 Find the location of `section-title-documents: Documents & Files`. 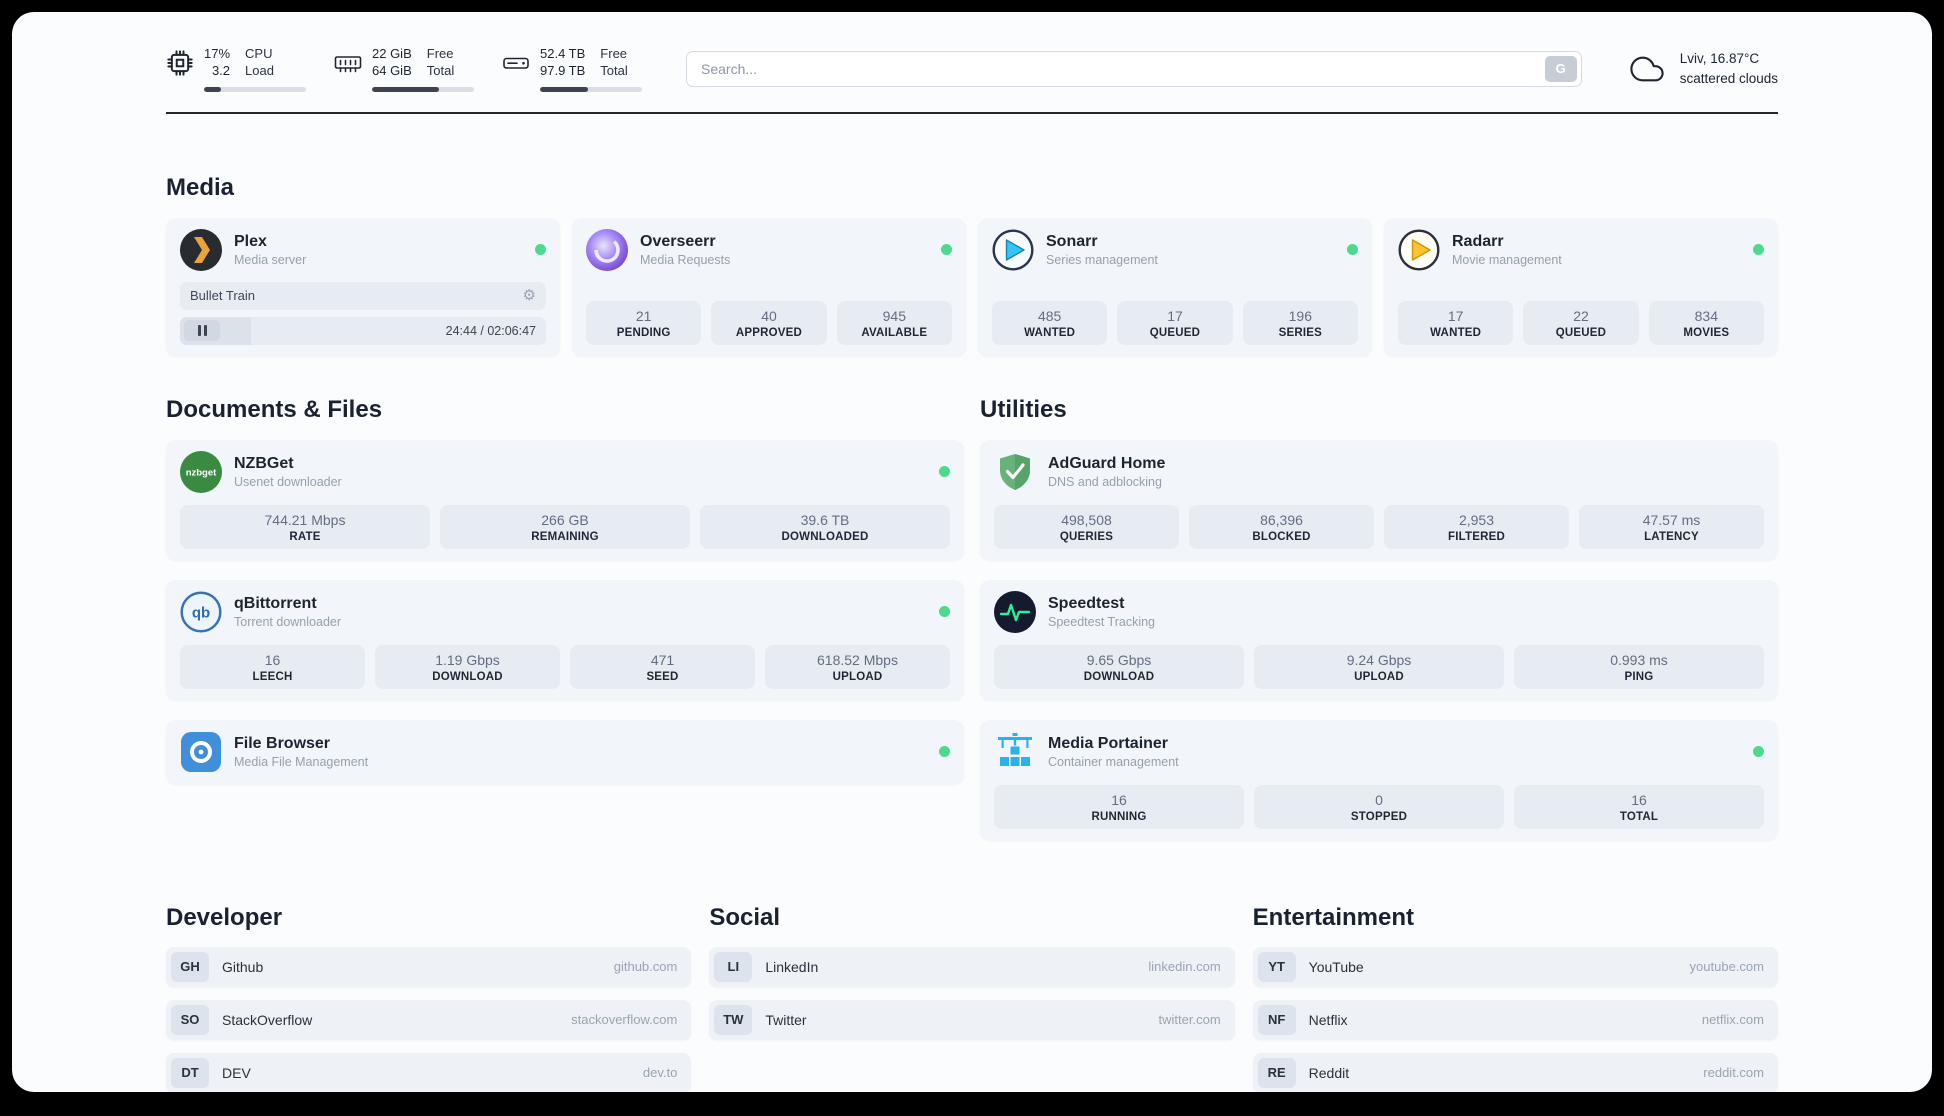

section-title-documents: Documents & Files is located at coordinates (274, 409).